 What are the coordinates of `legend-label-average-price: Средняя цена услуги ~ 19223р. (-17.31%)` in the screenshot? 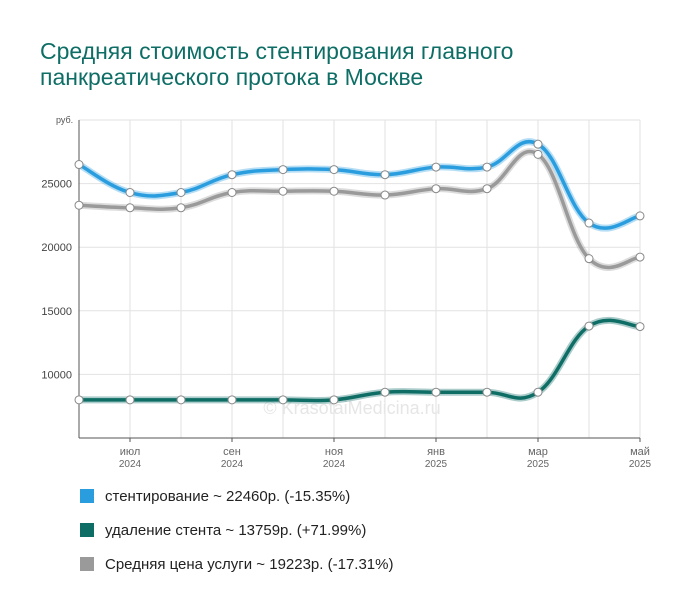 It's located at (249, 564).